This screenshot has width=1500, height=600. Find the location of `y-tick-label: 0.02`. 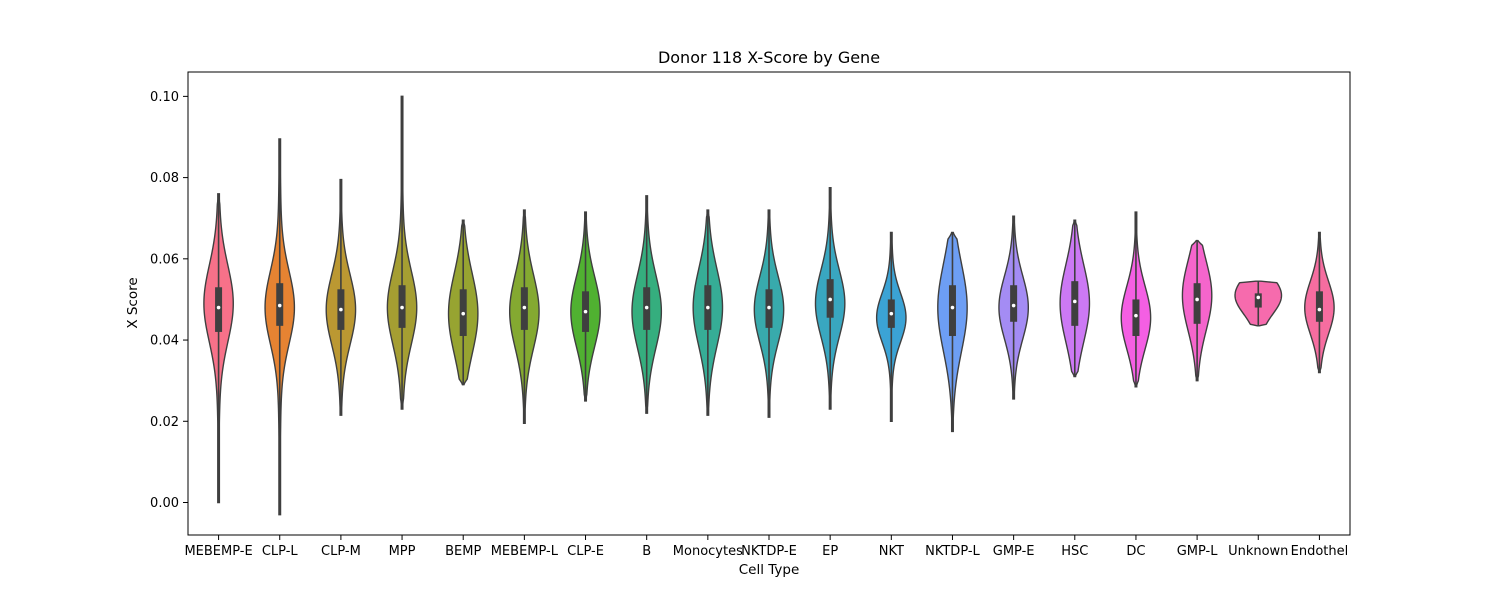

y-tick-label: 0.02 is located at coordinates (164, 422).